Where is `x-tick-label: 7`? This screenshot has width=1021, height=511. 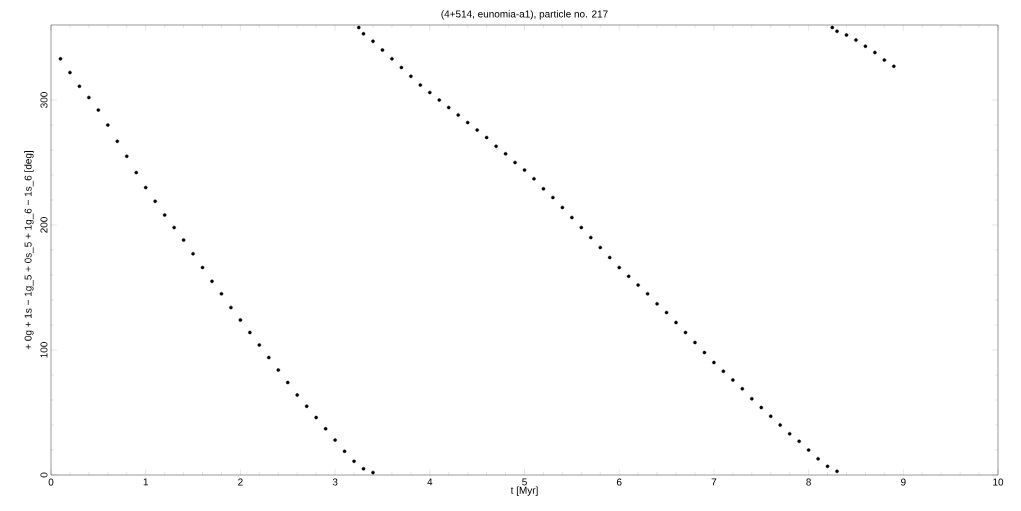
x-tick-label: 7 is located at coordinates (714, 482).